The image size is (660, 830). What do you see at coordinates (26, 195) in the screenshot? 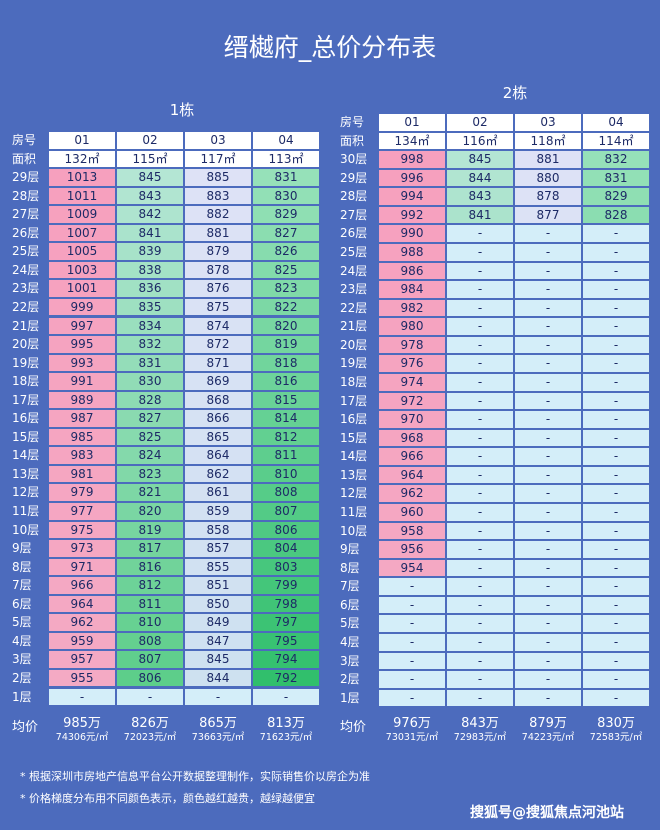
I see `floor-label: 28层` at bounding box center [26, 195].